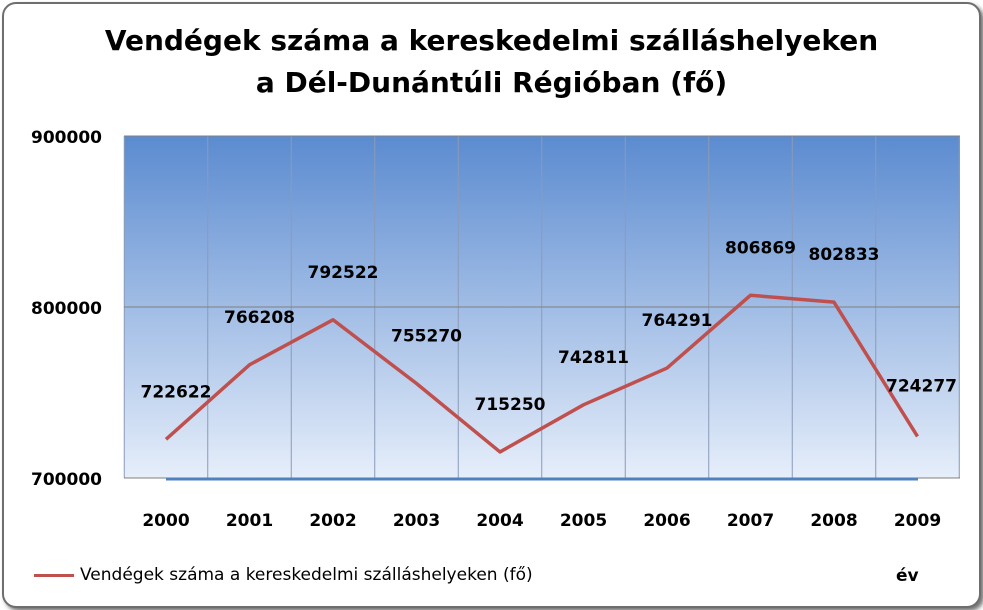 The width and height of the screenshot is (983, 610). Describe the element at coordinates (510, 405) in the screenshot. I see `data-label: 715250` at that location.